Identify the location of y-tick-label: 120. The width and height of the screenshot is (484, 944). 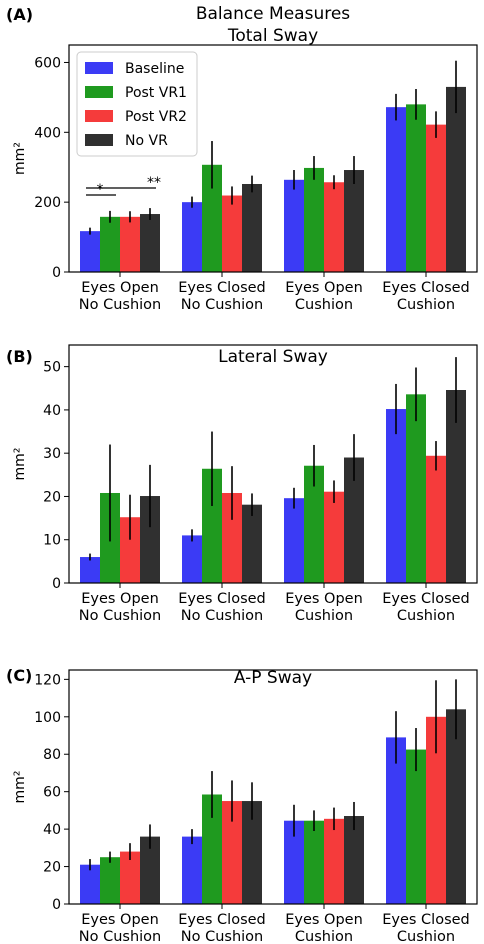
(47, 680).